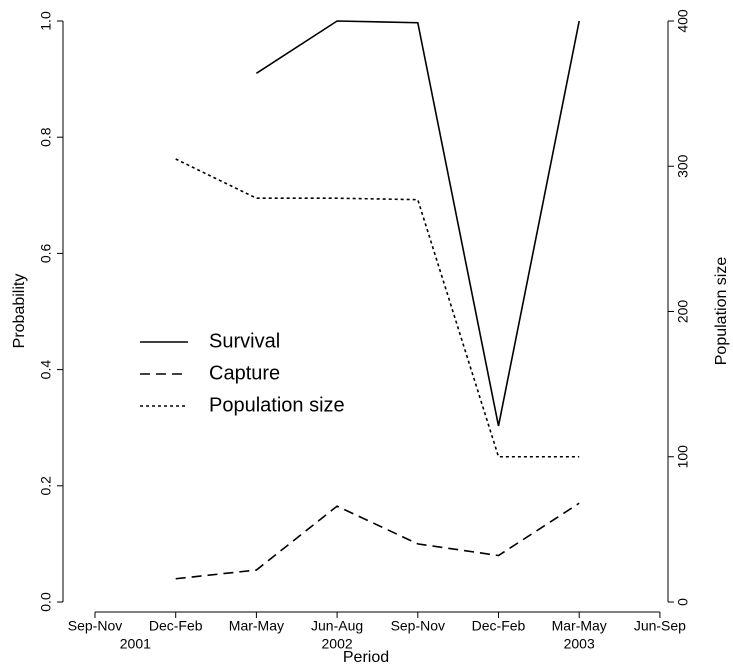 The image size is (733, 668). I want to click on x-tick-label: Jun-Aug, so click(337, 626).